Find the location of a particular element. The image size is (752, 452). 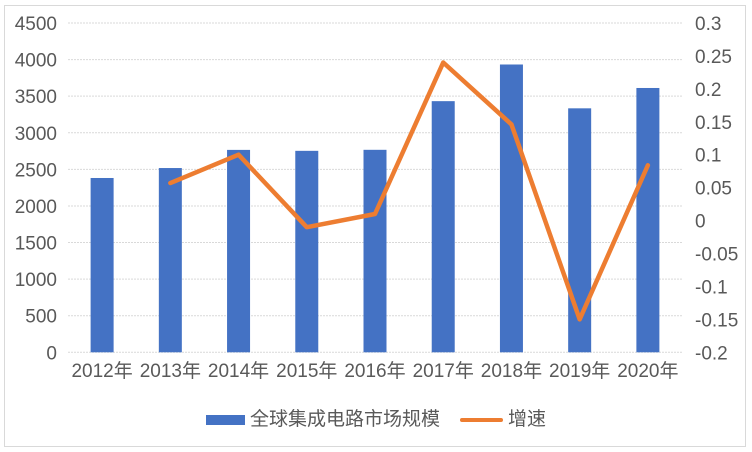

left-axis-tick-label: 3500 is located at coordinates (36, 97).